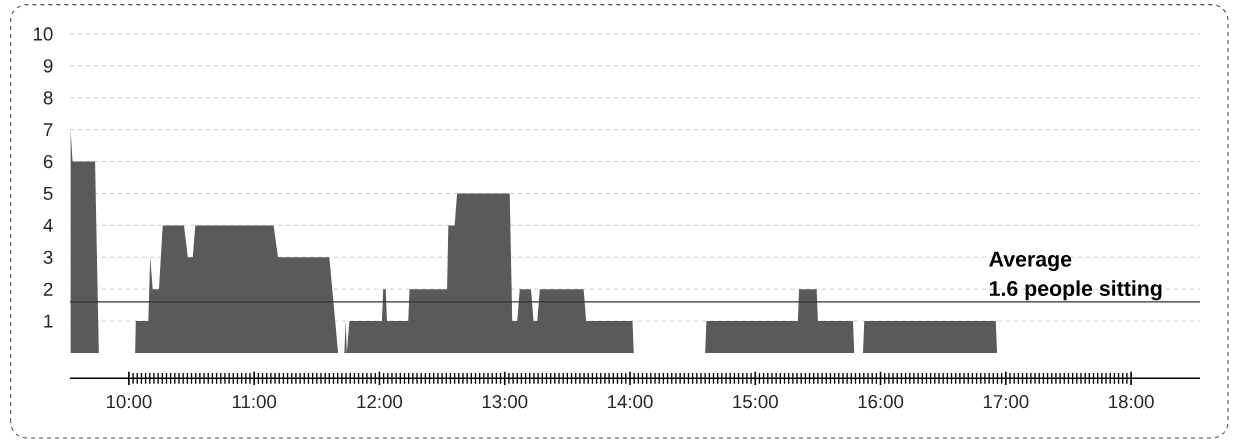  Describe the element at coordinates (129, 402) in the screenshot. I see `x-tick-label: 10:00` at that location.